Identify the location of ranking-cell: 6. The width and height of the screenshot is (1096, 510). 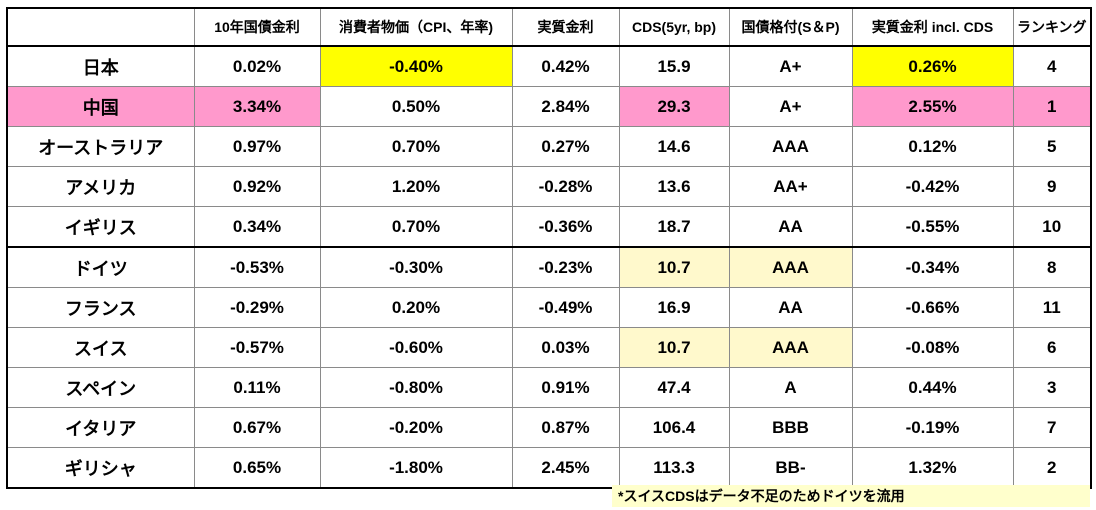
(1052, 347).